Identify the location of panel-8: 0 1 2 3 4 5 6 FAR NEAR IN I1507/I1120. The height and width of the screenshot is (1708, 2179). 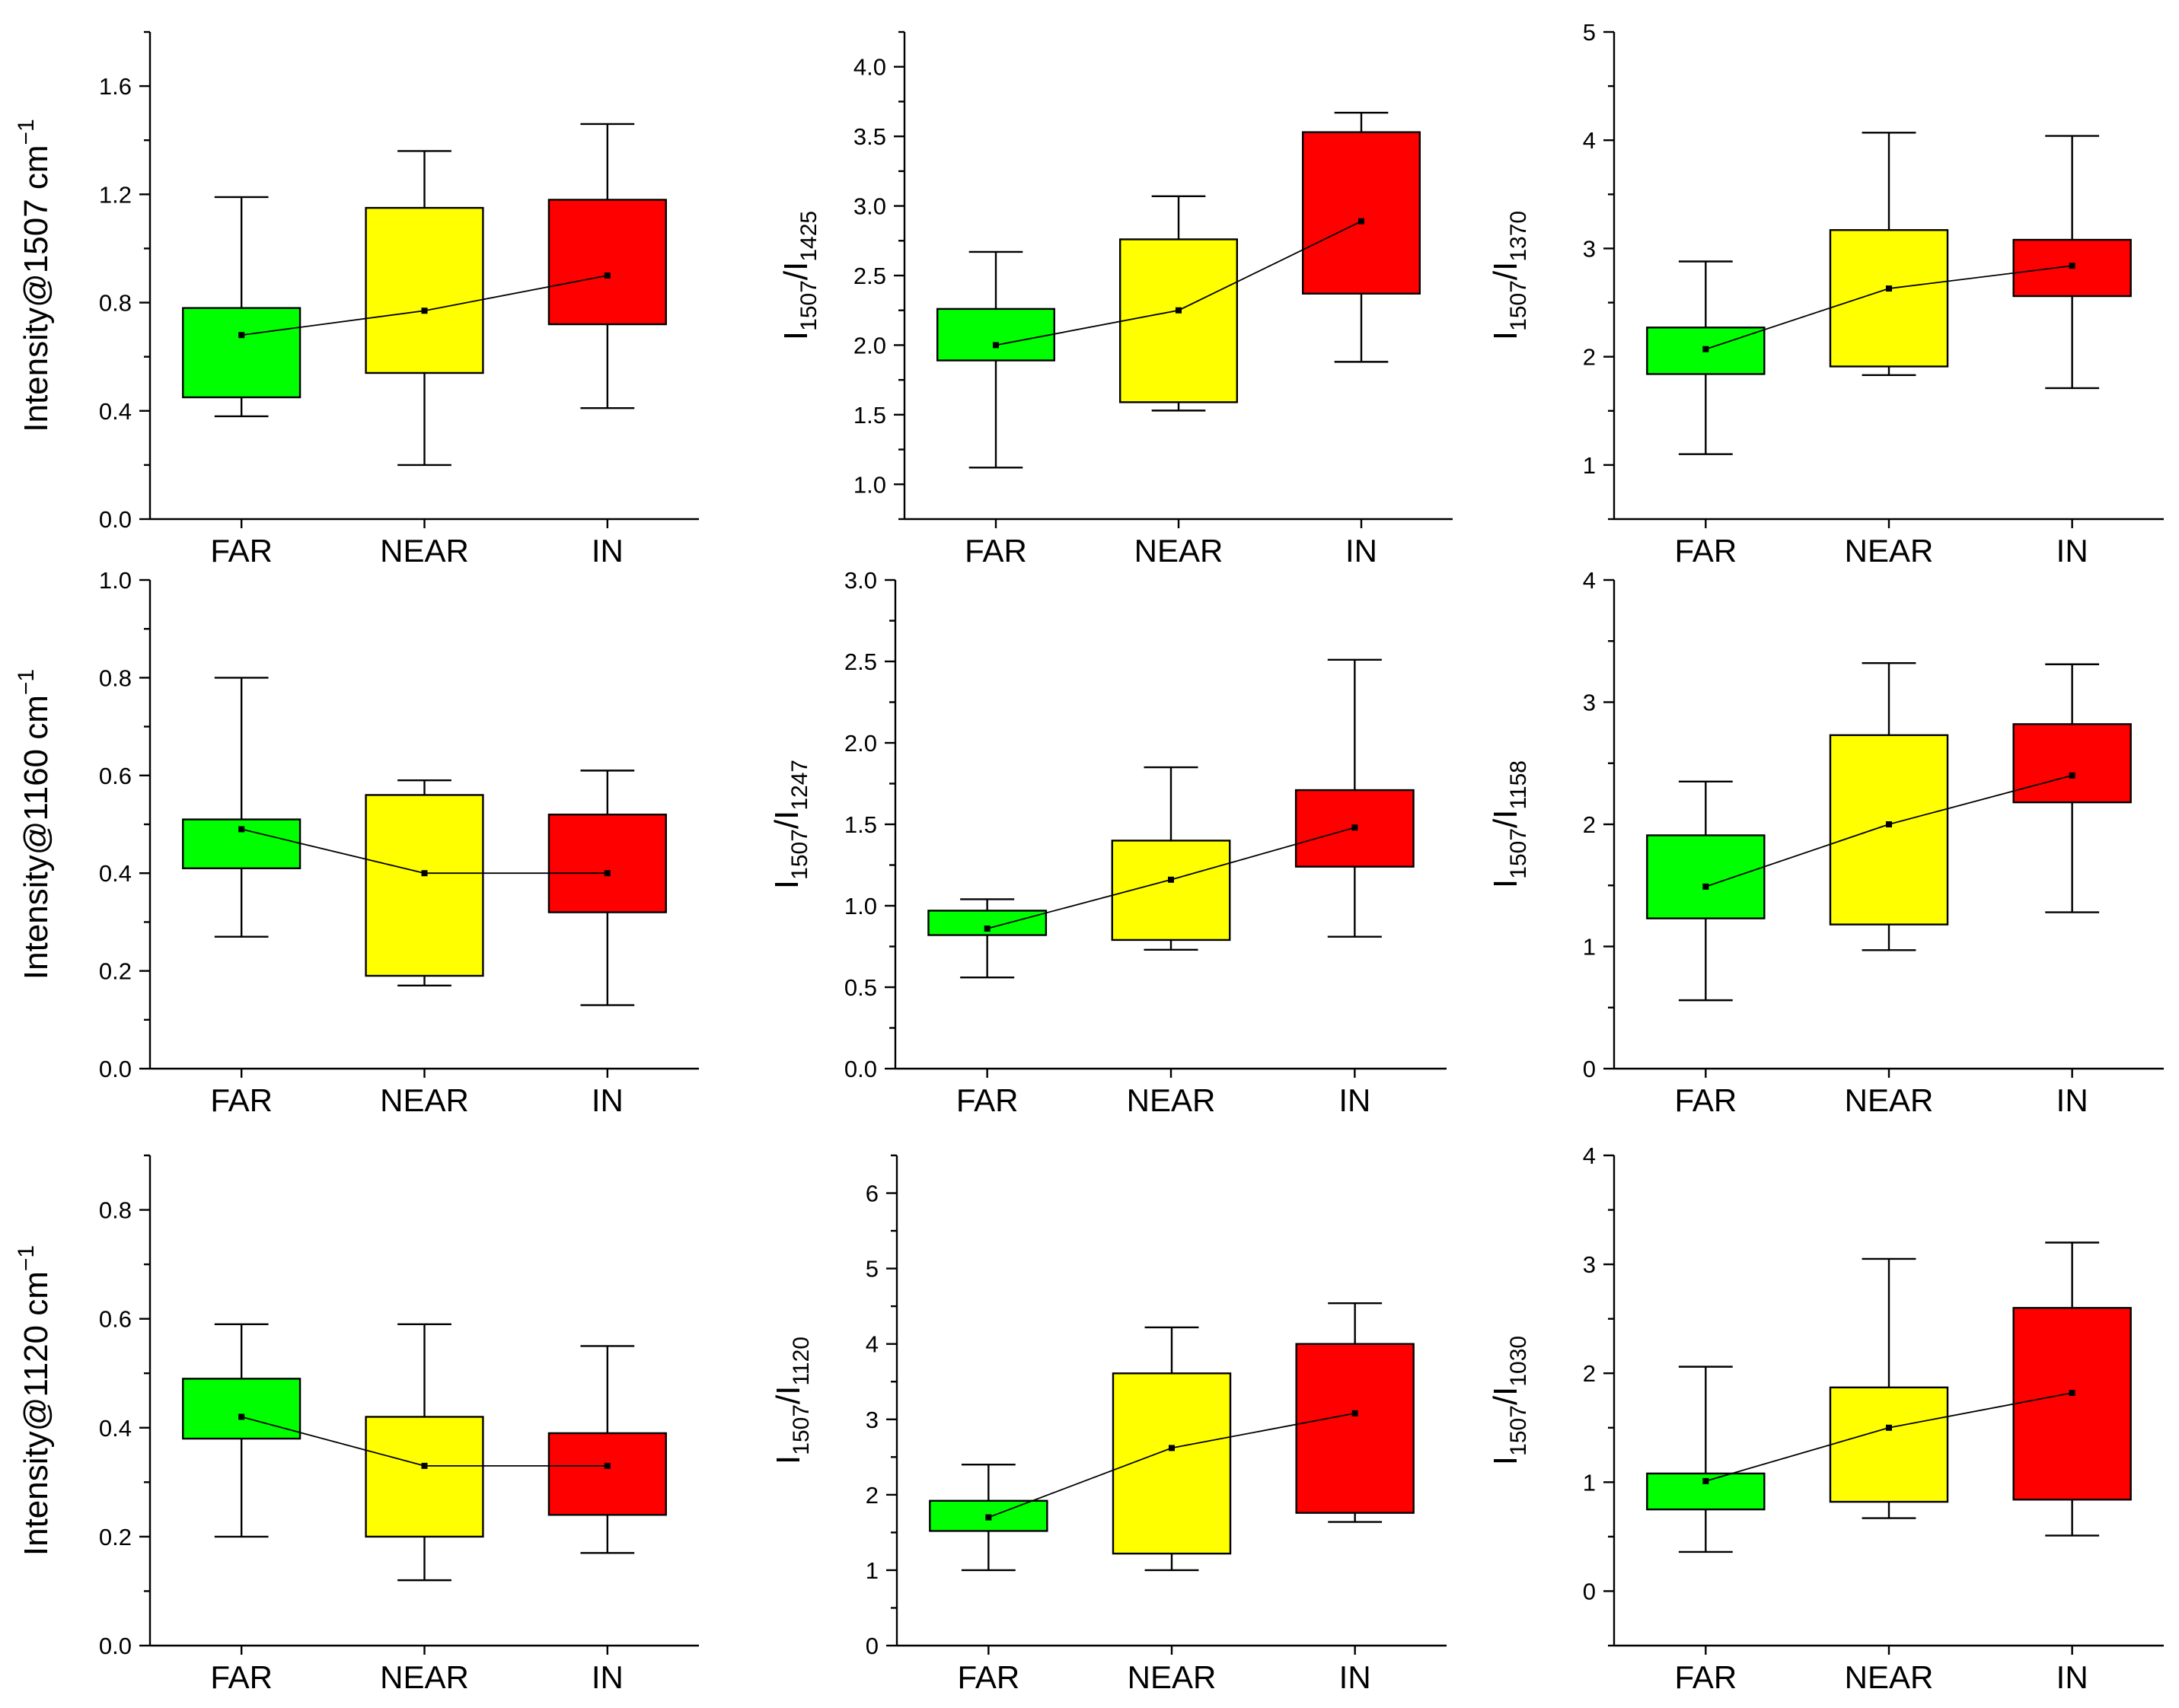
(1108, 1424).